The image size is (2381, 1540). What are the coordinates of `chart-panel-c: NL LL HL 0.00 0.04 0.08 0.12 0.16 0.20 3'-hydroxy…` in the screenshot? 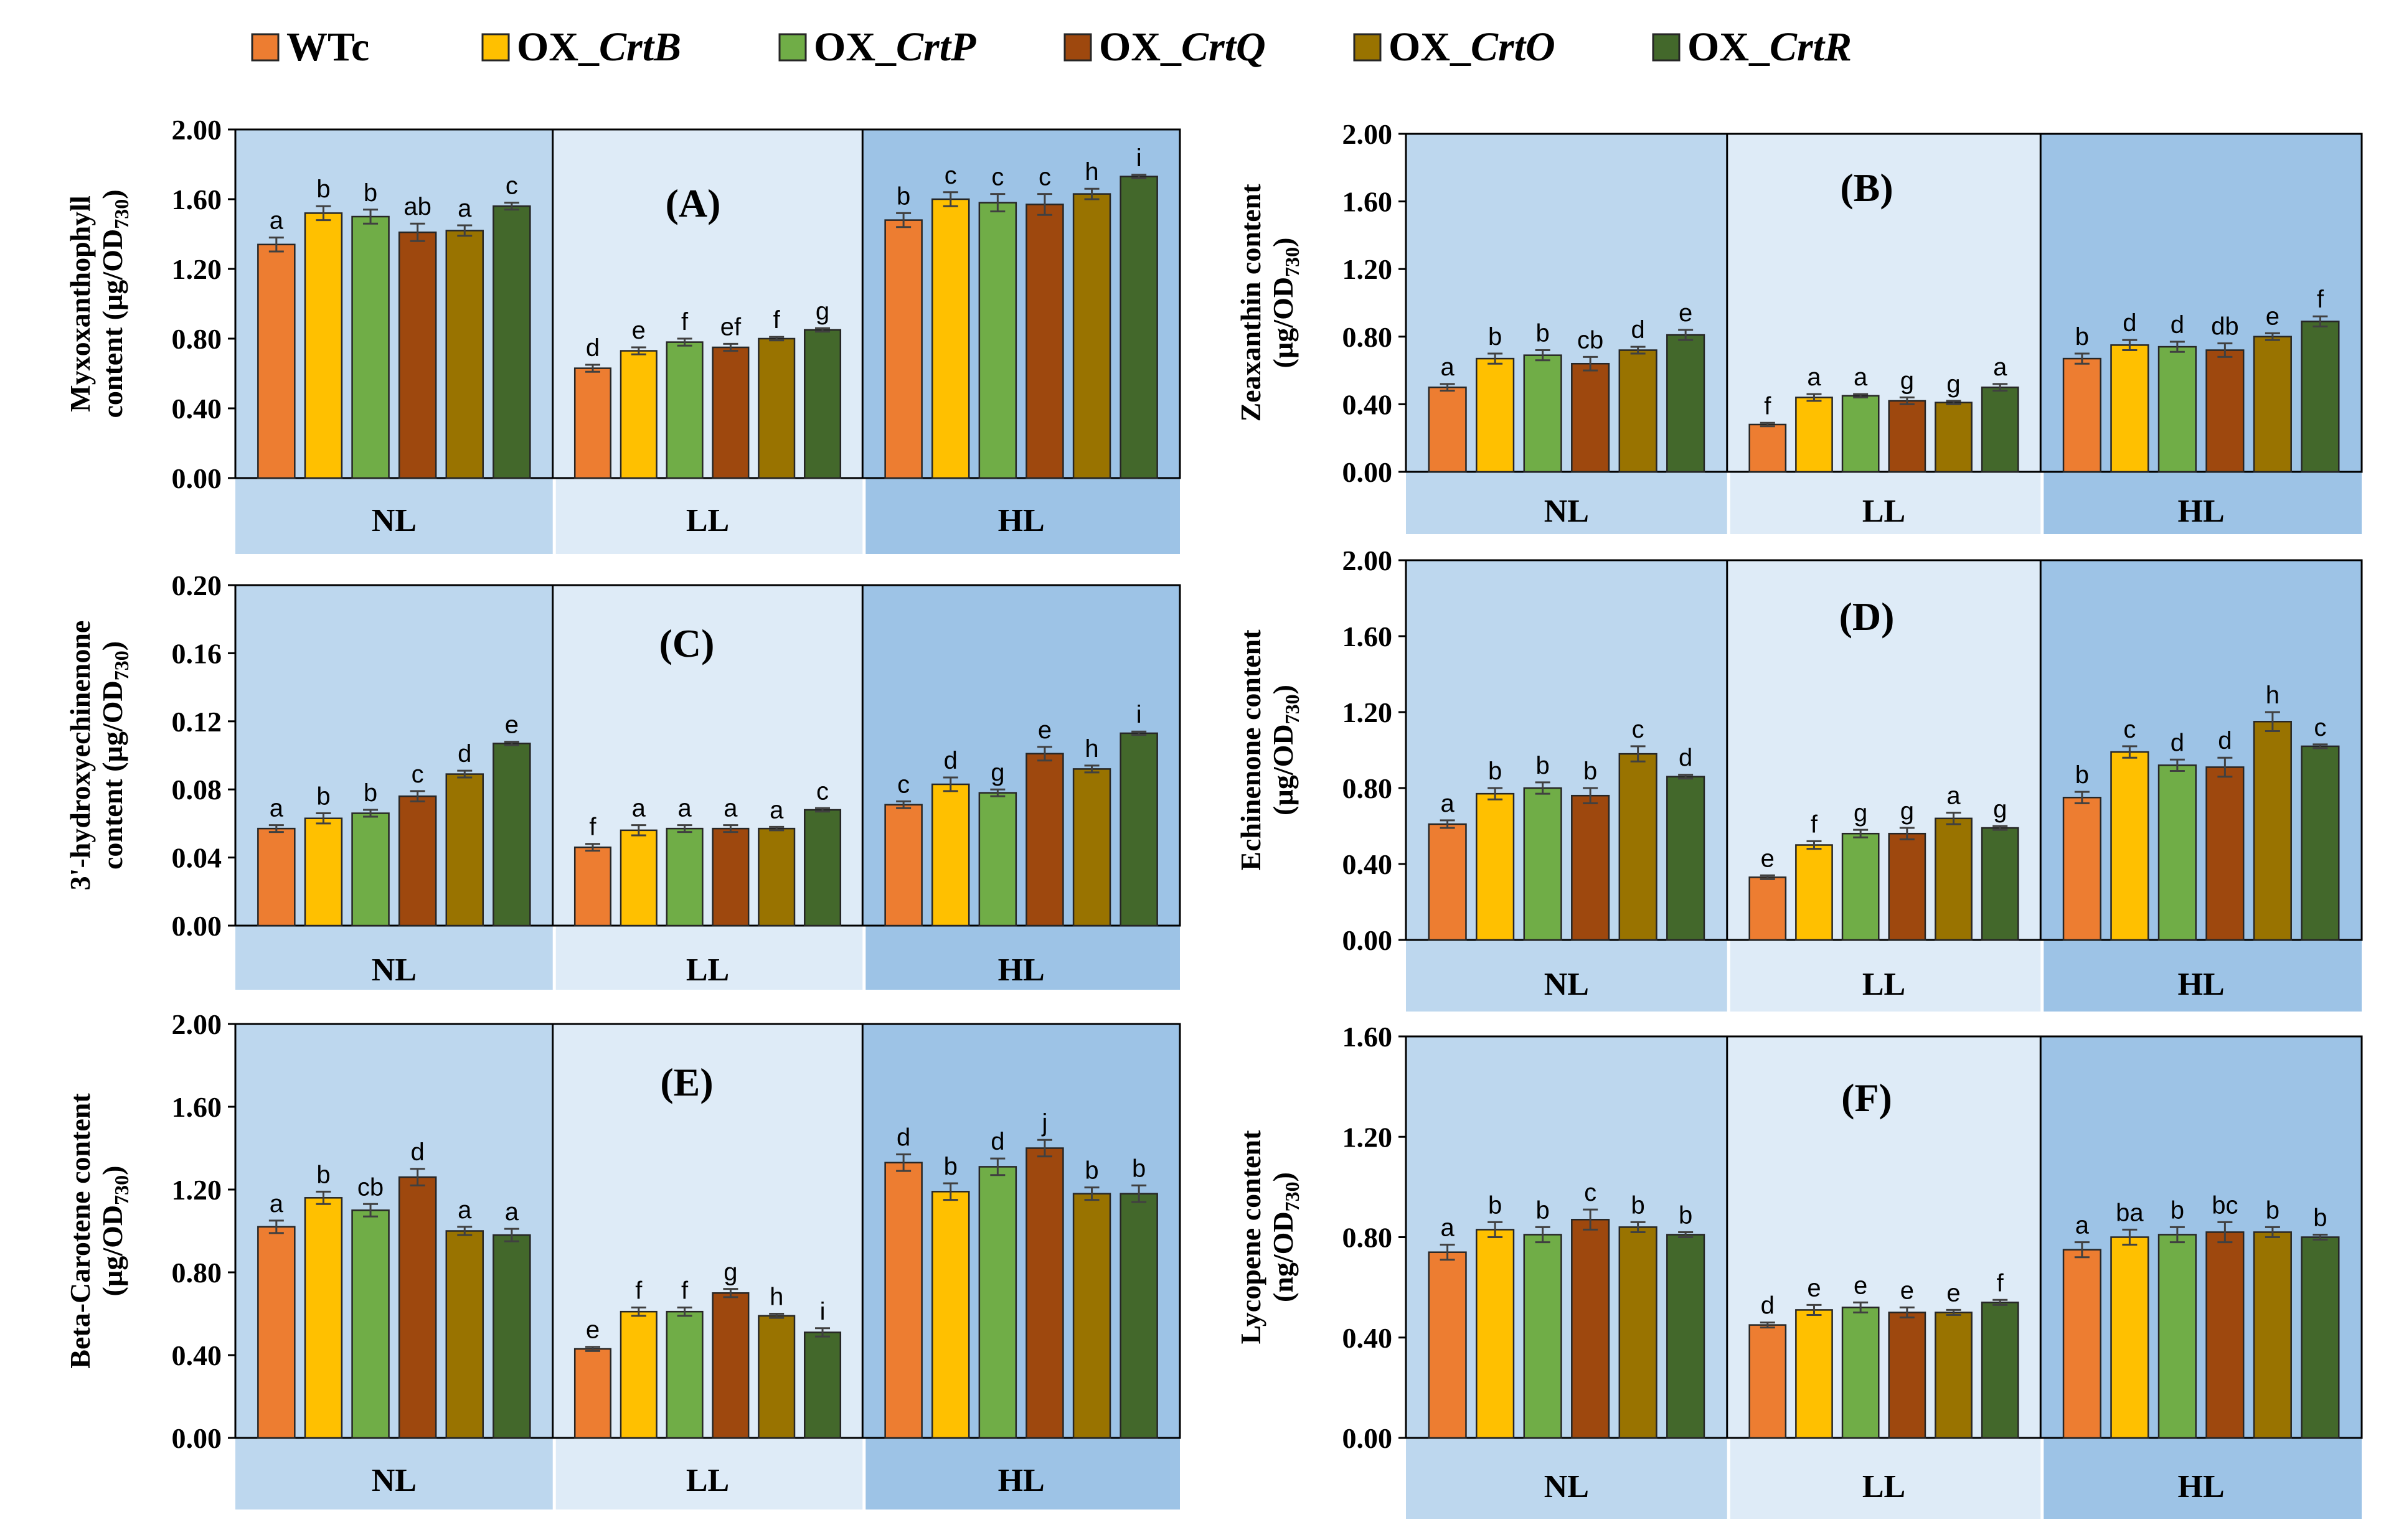 It's located at (622, 780).